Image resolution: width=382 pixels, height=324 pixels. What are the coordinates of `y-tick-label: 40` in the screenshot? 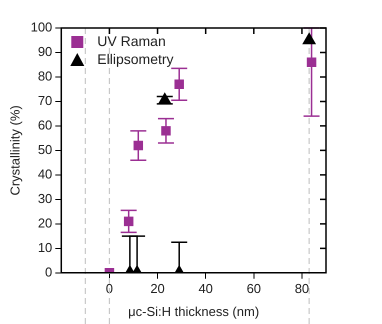 It's located at (45, 174).